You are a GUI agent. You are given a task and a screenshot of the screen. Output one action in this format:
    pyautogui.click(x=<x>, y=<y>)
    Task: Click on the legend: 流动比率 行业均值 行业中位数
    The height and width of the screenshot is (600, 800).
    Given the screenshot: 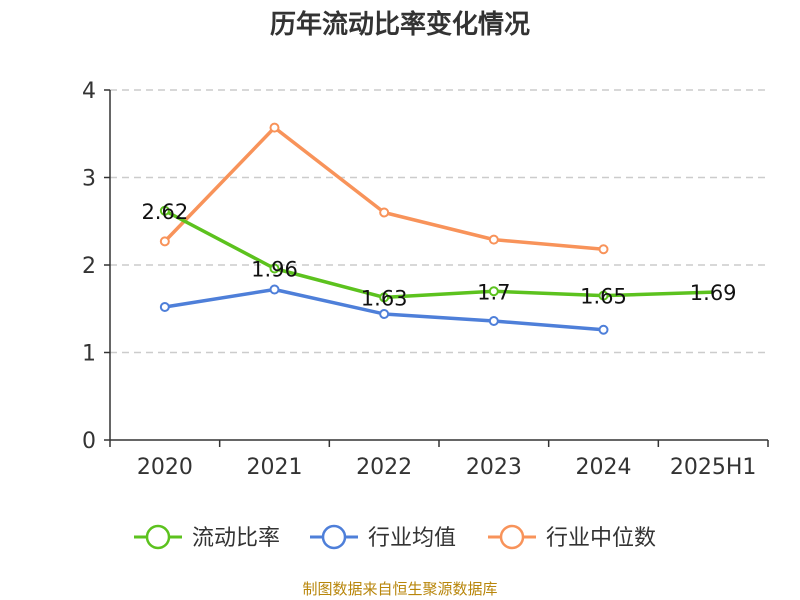 What is the action you would take?
    pyautogui.click(x=395, y=537)
    